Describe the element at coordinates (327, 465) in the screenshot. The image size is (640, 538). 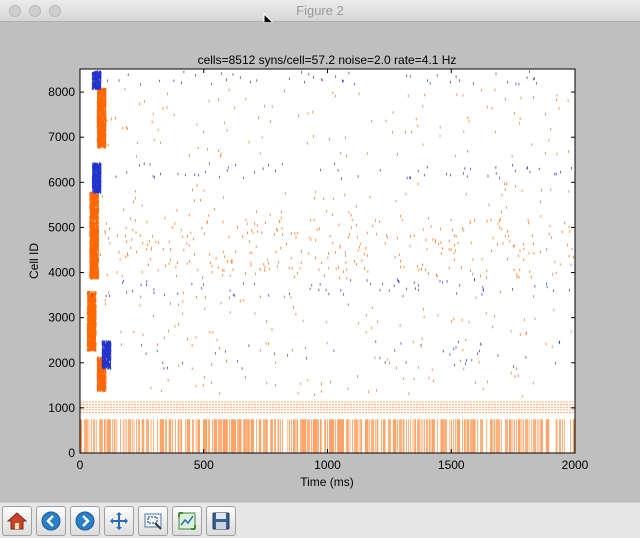
I see `x-tick-label: 1000` at that location.